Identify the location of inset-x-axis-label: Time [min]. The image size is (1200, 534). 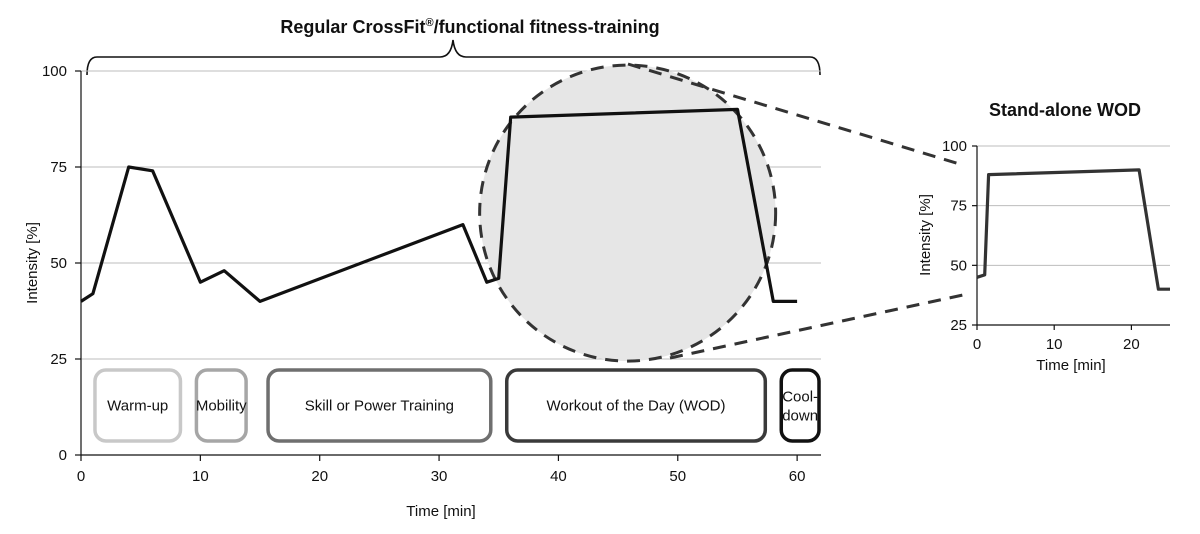
(1070, 365).